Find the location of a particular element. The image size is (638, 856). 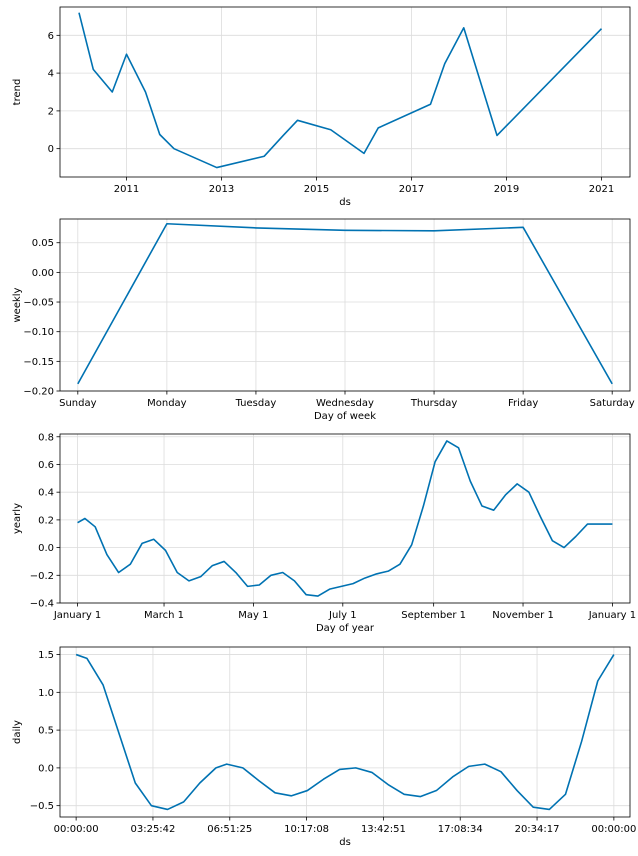

y-tick-label: −0.2 is located at coordinates (42, 576).